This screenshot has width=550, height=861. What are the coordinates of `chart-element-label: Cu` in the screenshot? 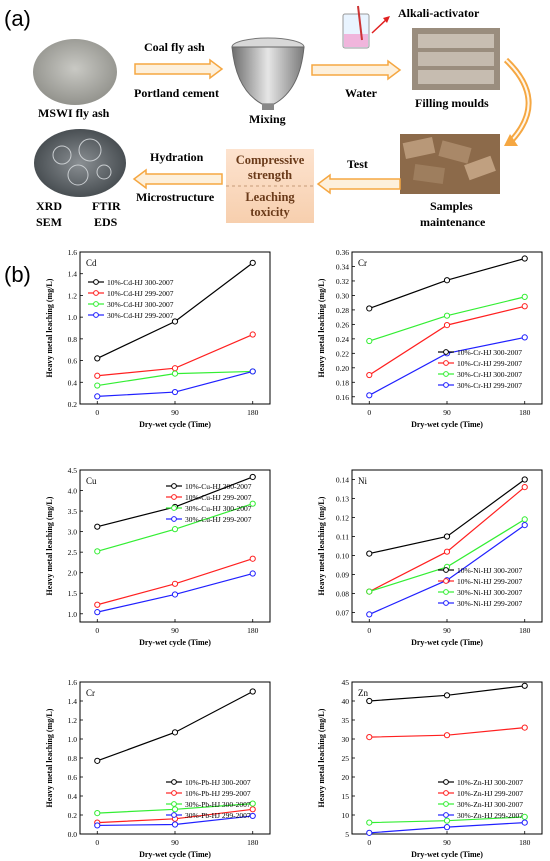 It's located at (91, 481).